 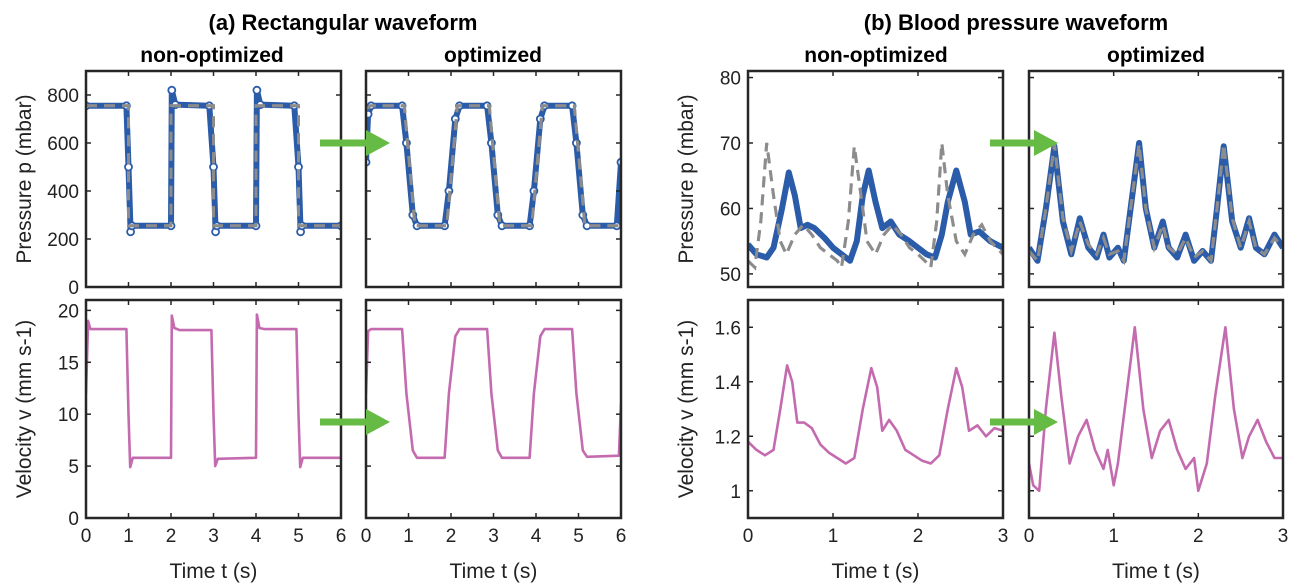 I want to click on y-tick-label: 200, so click(x=63, y=240).